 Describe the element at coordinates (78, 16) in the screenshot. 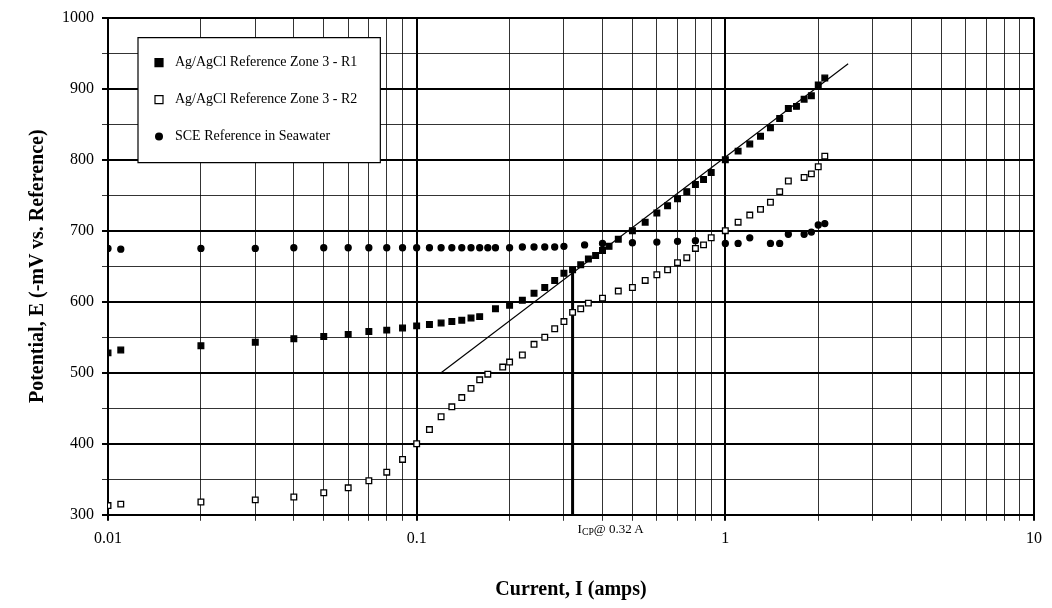

I see `y-tick-label: 1000` at that location.